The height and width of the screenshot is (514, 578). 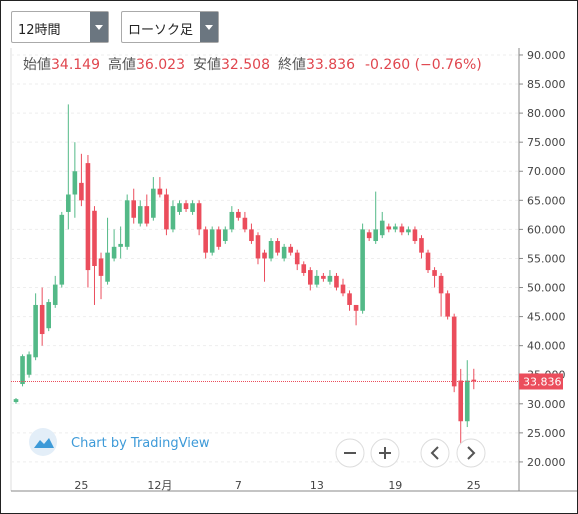 What do you see at coordinates (546, 288) in the screenshot?
I see `y-tick-label: 50.000` at bounding box center [546, 288].